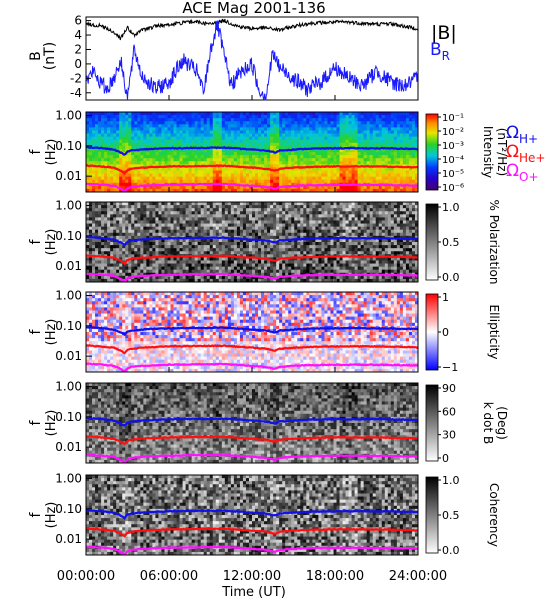 The image size is (550, 600). What do you see at coordinates (252, 169) in the screenshot?
I see `he-plus-cyclotron-line` at bounding box center [252, 169].